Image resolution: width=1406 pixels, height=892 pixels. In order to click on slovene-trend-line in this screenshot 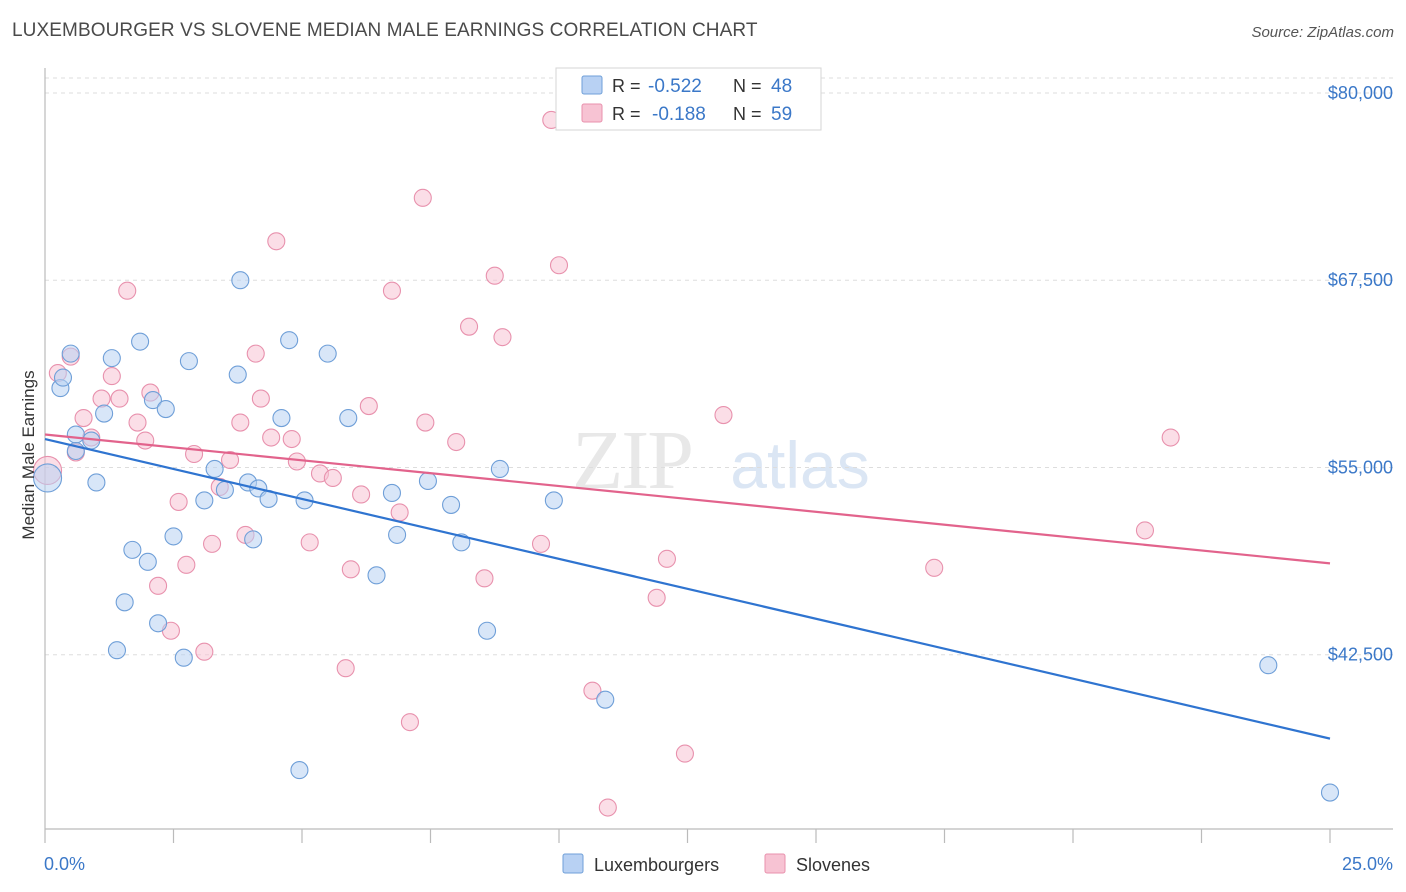, I will do `click(687, 499)`.